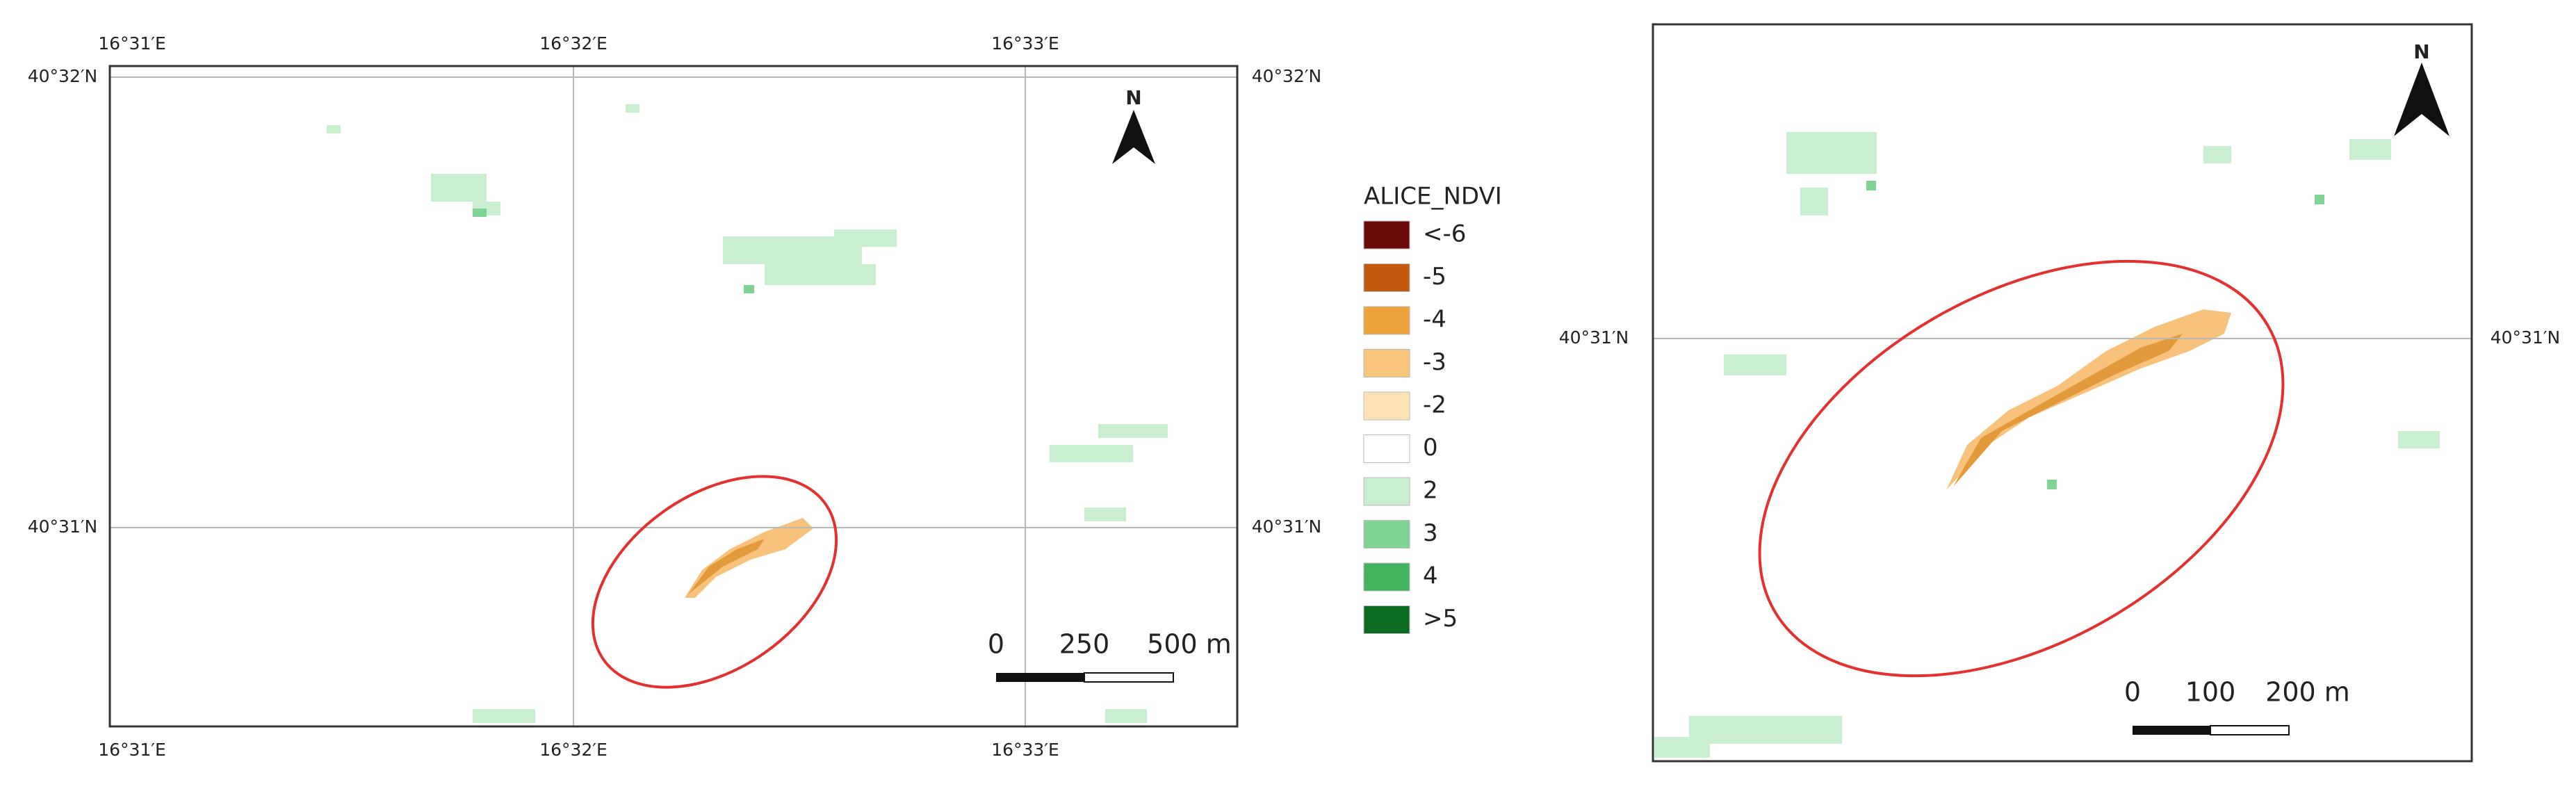 The width and height of the screenshot is (2576, 789). Describe the element at coordinates (2307, 692) in the screenshot. I see `scale-label: 200 m` at that location.